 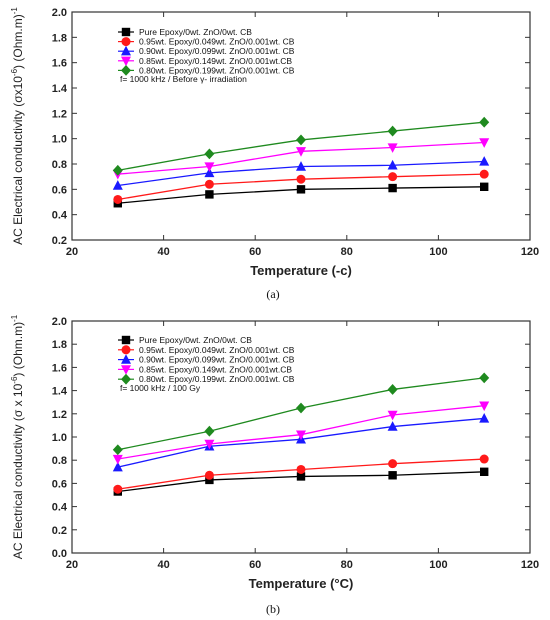 What do you see at coordinates (18, 471) in the screenshot?
I see `y-axis-title-main: AC Electrical conductivity (σ x 10` at bounding box center [18, 471].